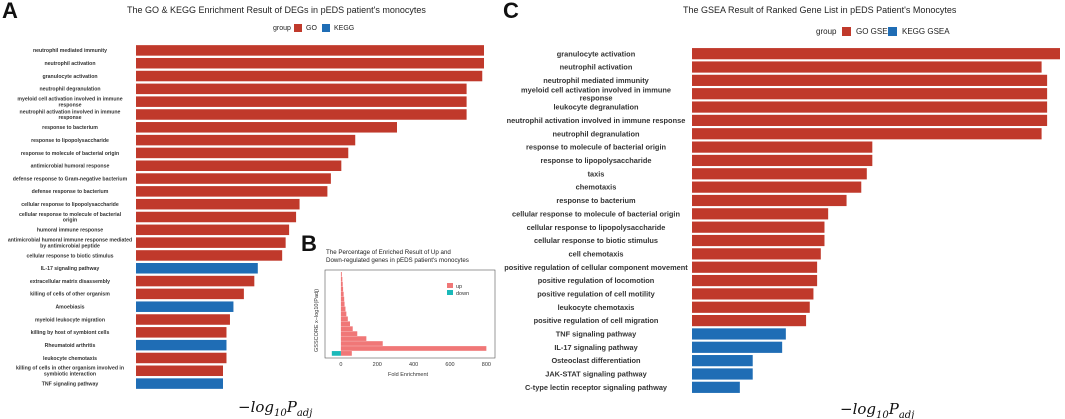 The width and height of the screenshot is (1065, 419). Describe the element at coordinates (449, 365) in the screenshot. I see `panel-b-xtick-label: 600` at that location.